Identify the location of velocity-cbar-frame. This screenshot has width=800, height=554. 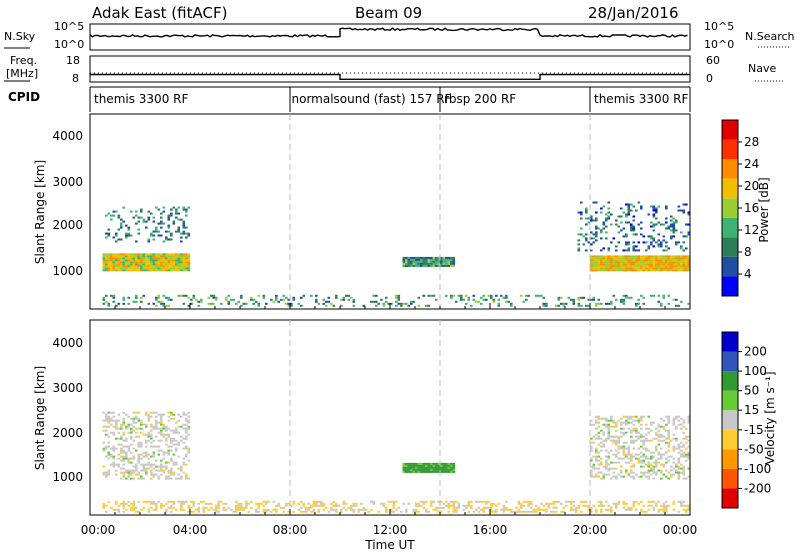
(730, 420).